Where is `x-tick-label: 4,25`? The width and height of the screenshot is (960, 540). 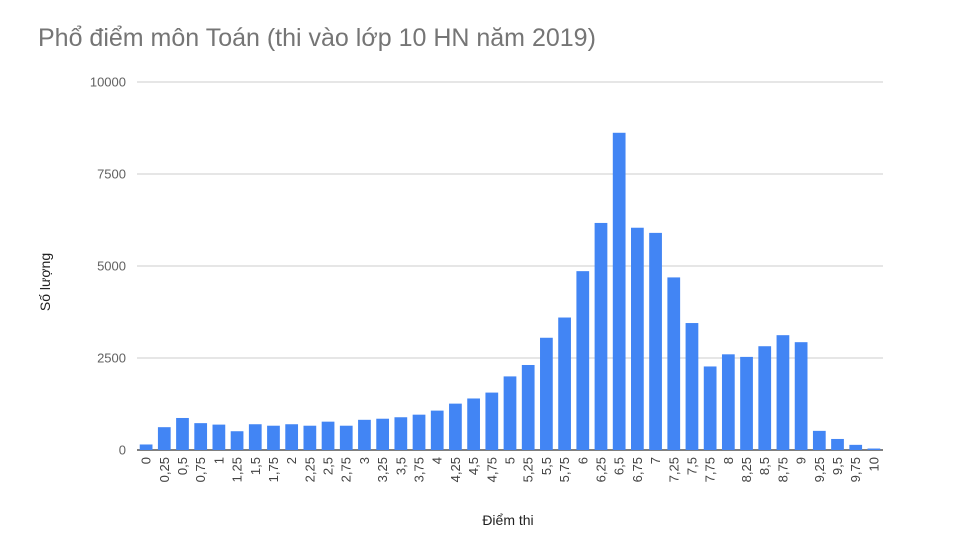 x-tick-label: 4,25 is located at coordinates (455, 469).